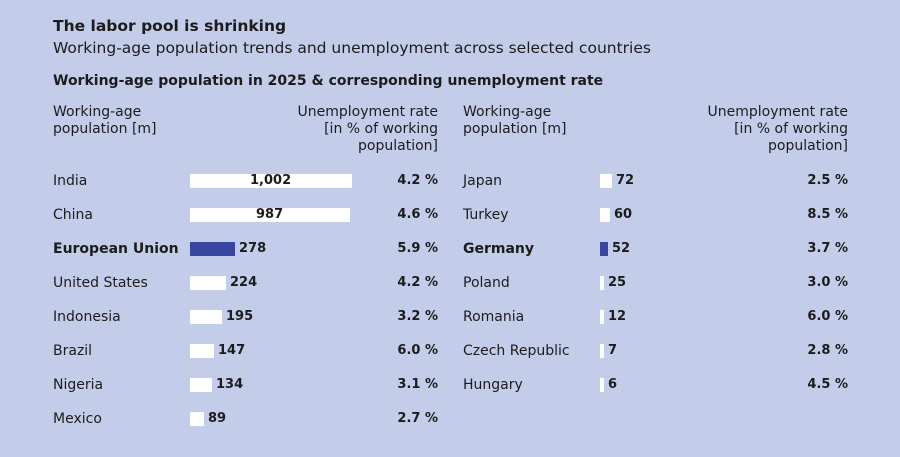 Image resolution: width=900 pixels, height=457 pixels. What do you see at coordinates (827, 180) in the screenshot?
I see `unemployment-rate-label: 2.5 %` at bounding box center [827, 180].